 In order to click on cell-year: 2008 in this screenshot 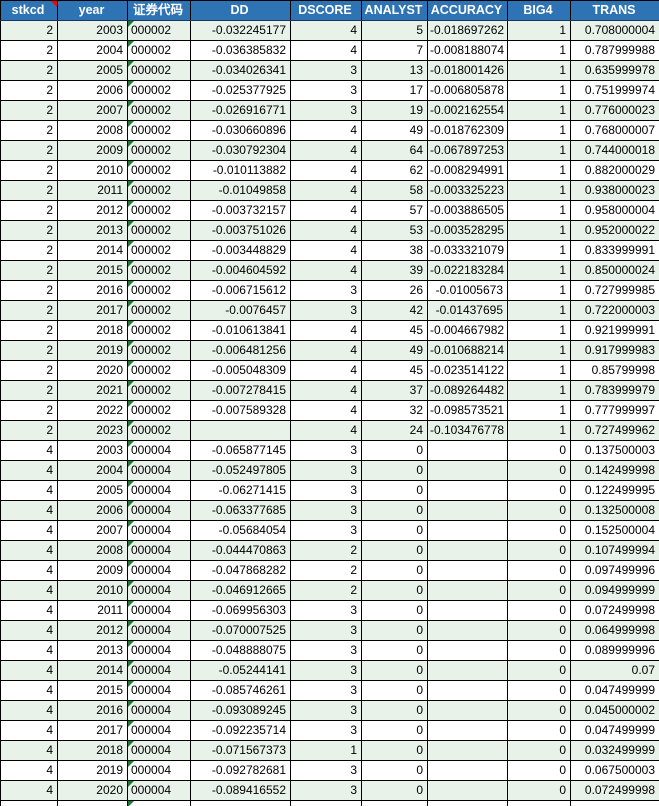, I will do `click(92, 130)`.